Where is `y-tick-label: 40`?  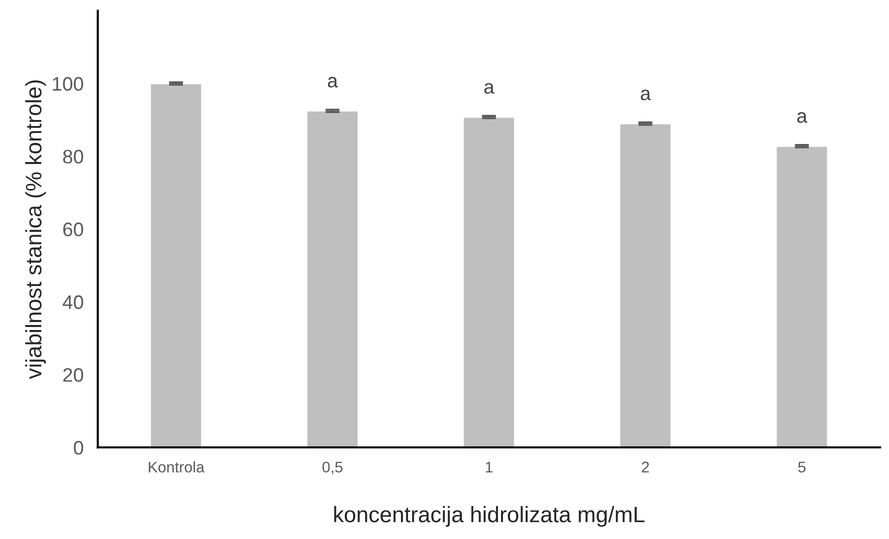
y-tick-label: 40 is located at coordinates (73, 302).